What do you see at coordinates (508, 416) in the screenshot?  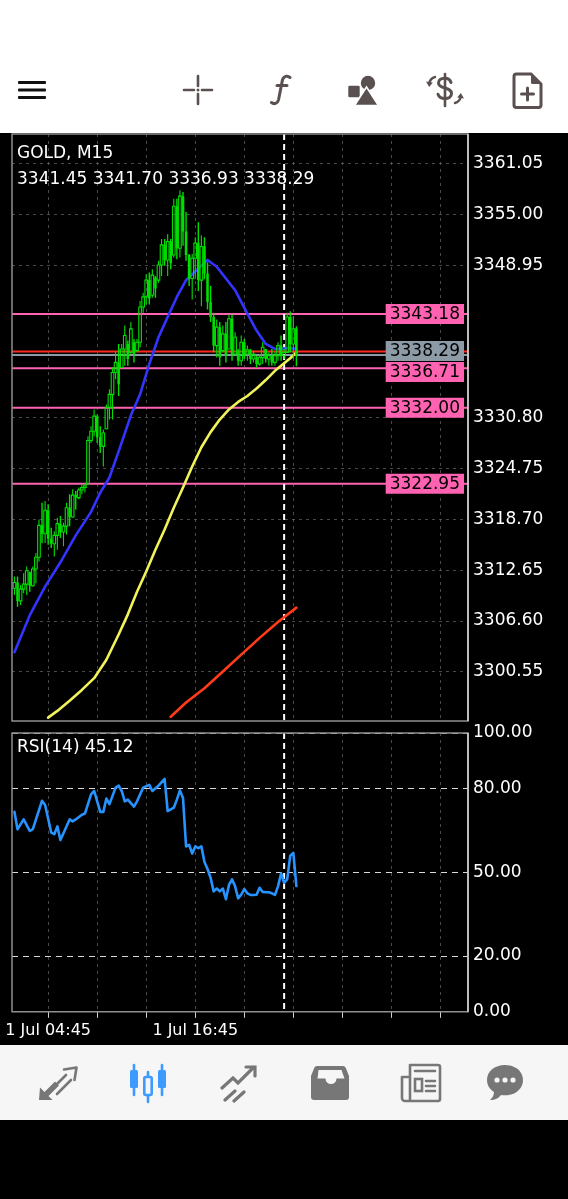 I see `y-tick-label: 3330.80` at bounding box center [508, 416].